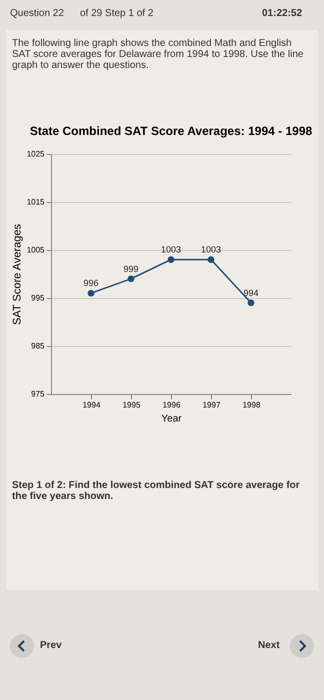  Describe the element at coordinates (91, 405) in the screenshot. I see `x-tick-label: 1994` at that location.